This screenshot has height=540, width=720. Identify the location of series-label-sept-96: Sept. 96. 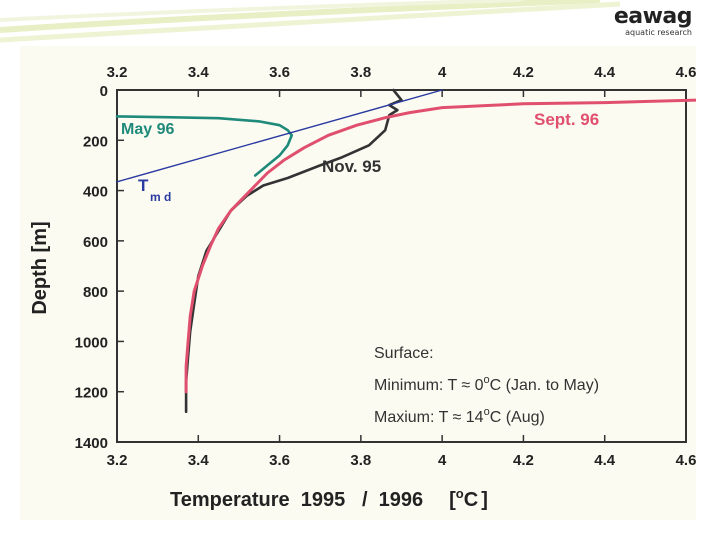
(566, 119).